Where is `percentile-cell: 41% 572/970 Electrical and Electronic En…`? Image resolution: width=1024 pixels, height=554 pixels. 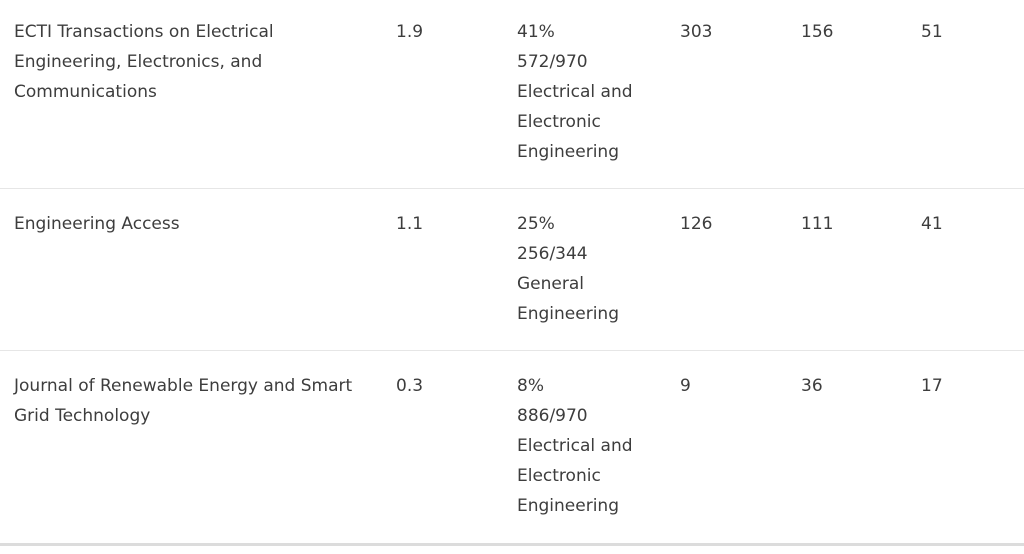
percentile-cell: 41% 572/970 Electrical and Electronic En… is located at coordinates (587, 92).